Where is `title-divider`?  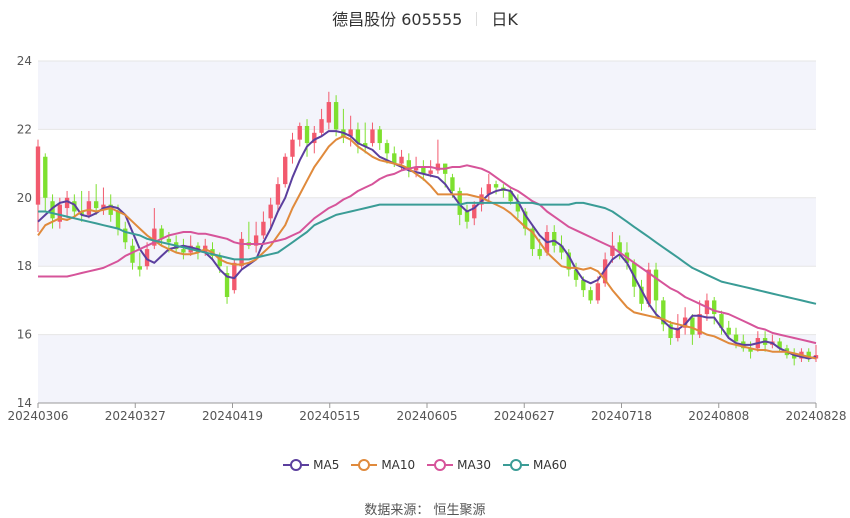 title-divider is located at coordinates (477, 19).